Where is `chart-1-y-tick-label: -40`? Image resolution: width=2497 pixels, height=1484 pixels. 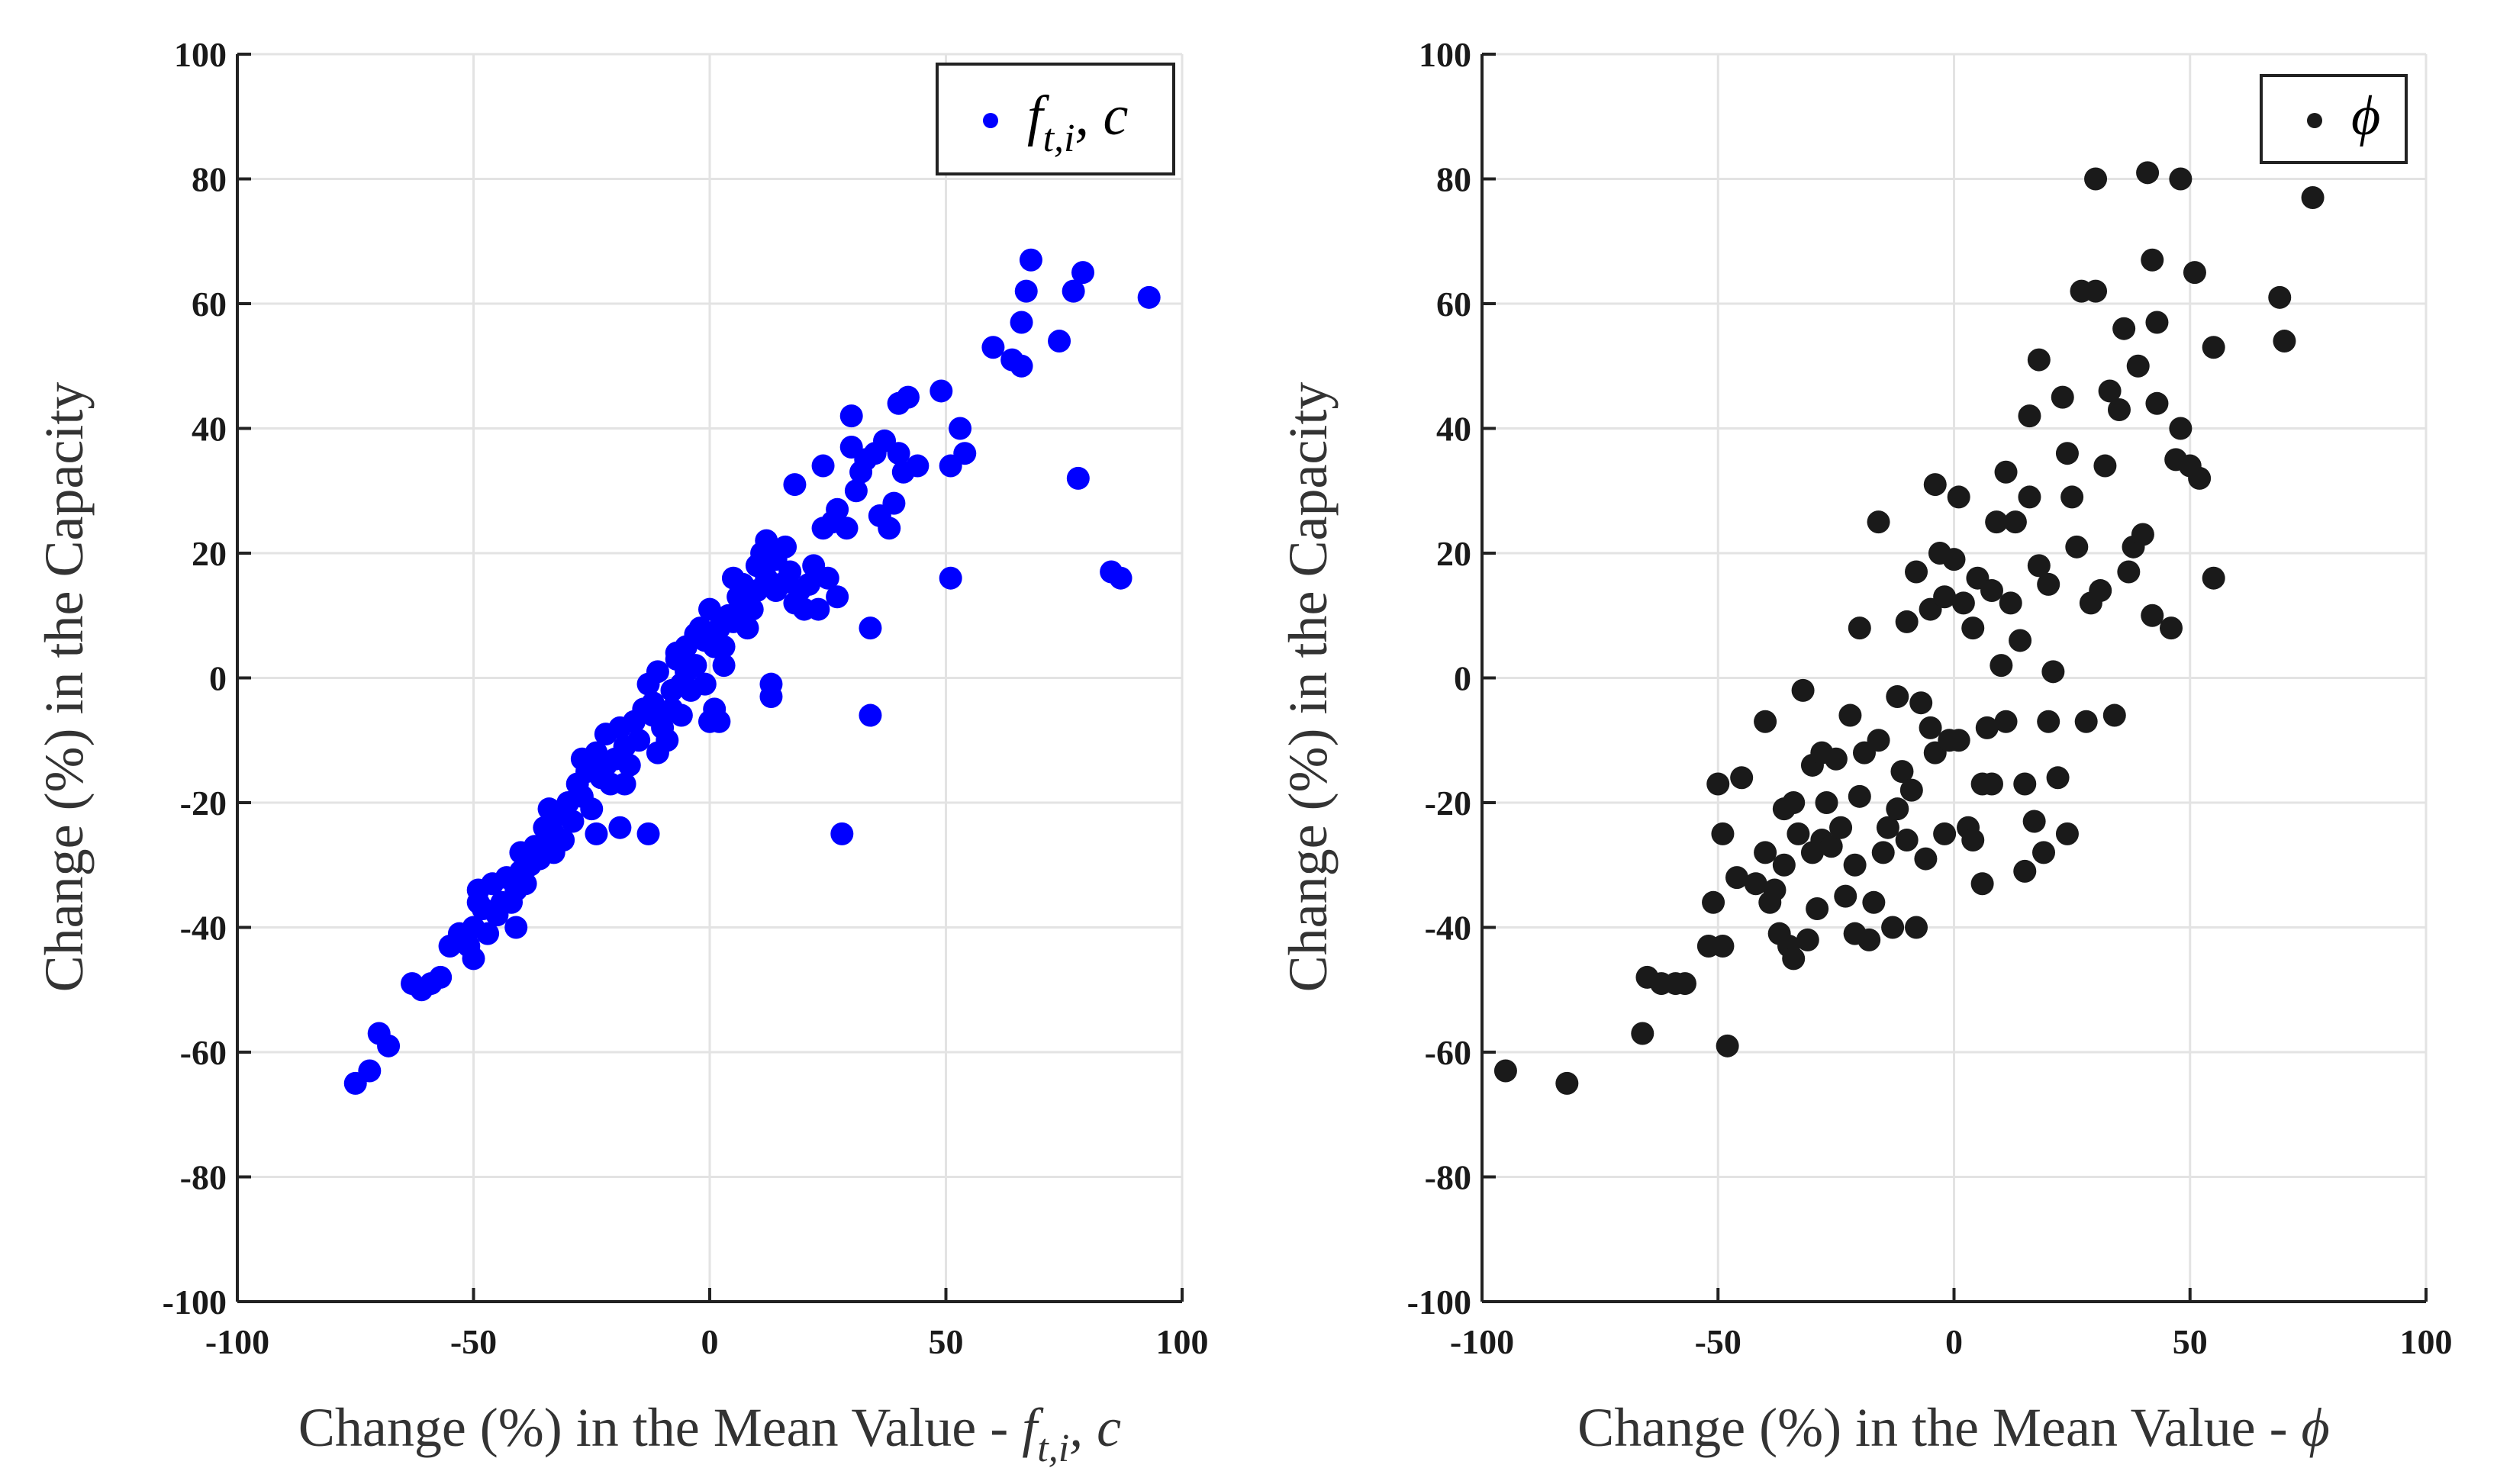
chart-1-y-tick-label: -40 is located at coordinates (1448, 928).